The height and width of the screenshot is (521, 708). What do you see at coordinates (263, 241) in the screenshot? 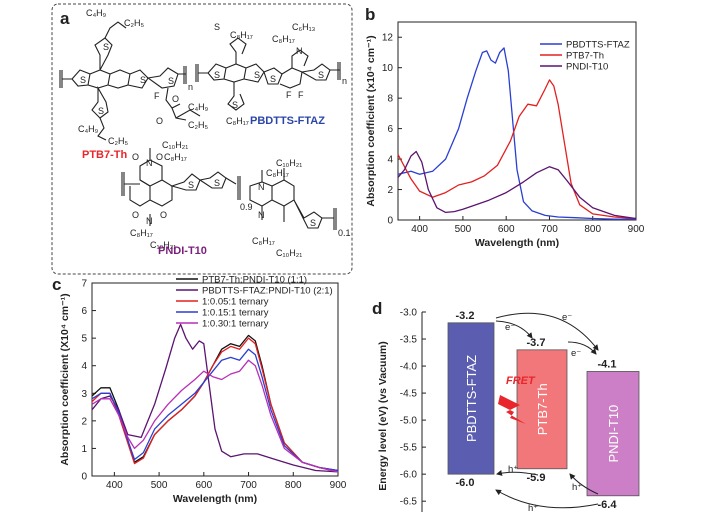
I see `pndi-c8h17-d: C₈H₁₇` at bounding box center [263, 241].